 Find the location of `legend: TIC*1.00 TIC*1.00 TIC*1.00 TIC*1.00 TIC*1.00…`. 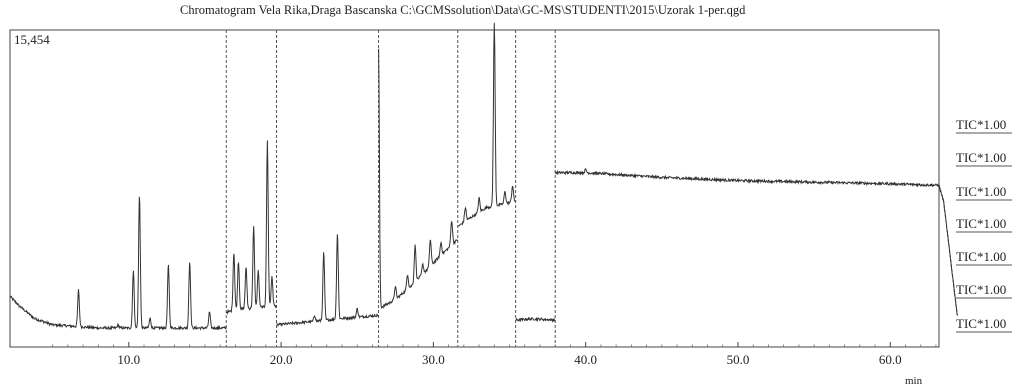

legend: TIC*1.00 TIC*1.00 TIC*1.00 TIC*1.00 TIC*1.00… is located at coordinates (984, 225).